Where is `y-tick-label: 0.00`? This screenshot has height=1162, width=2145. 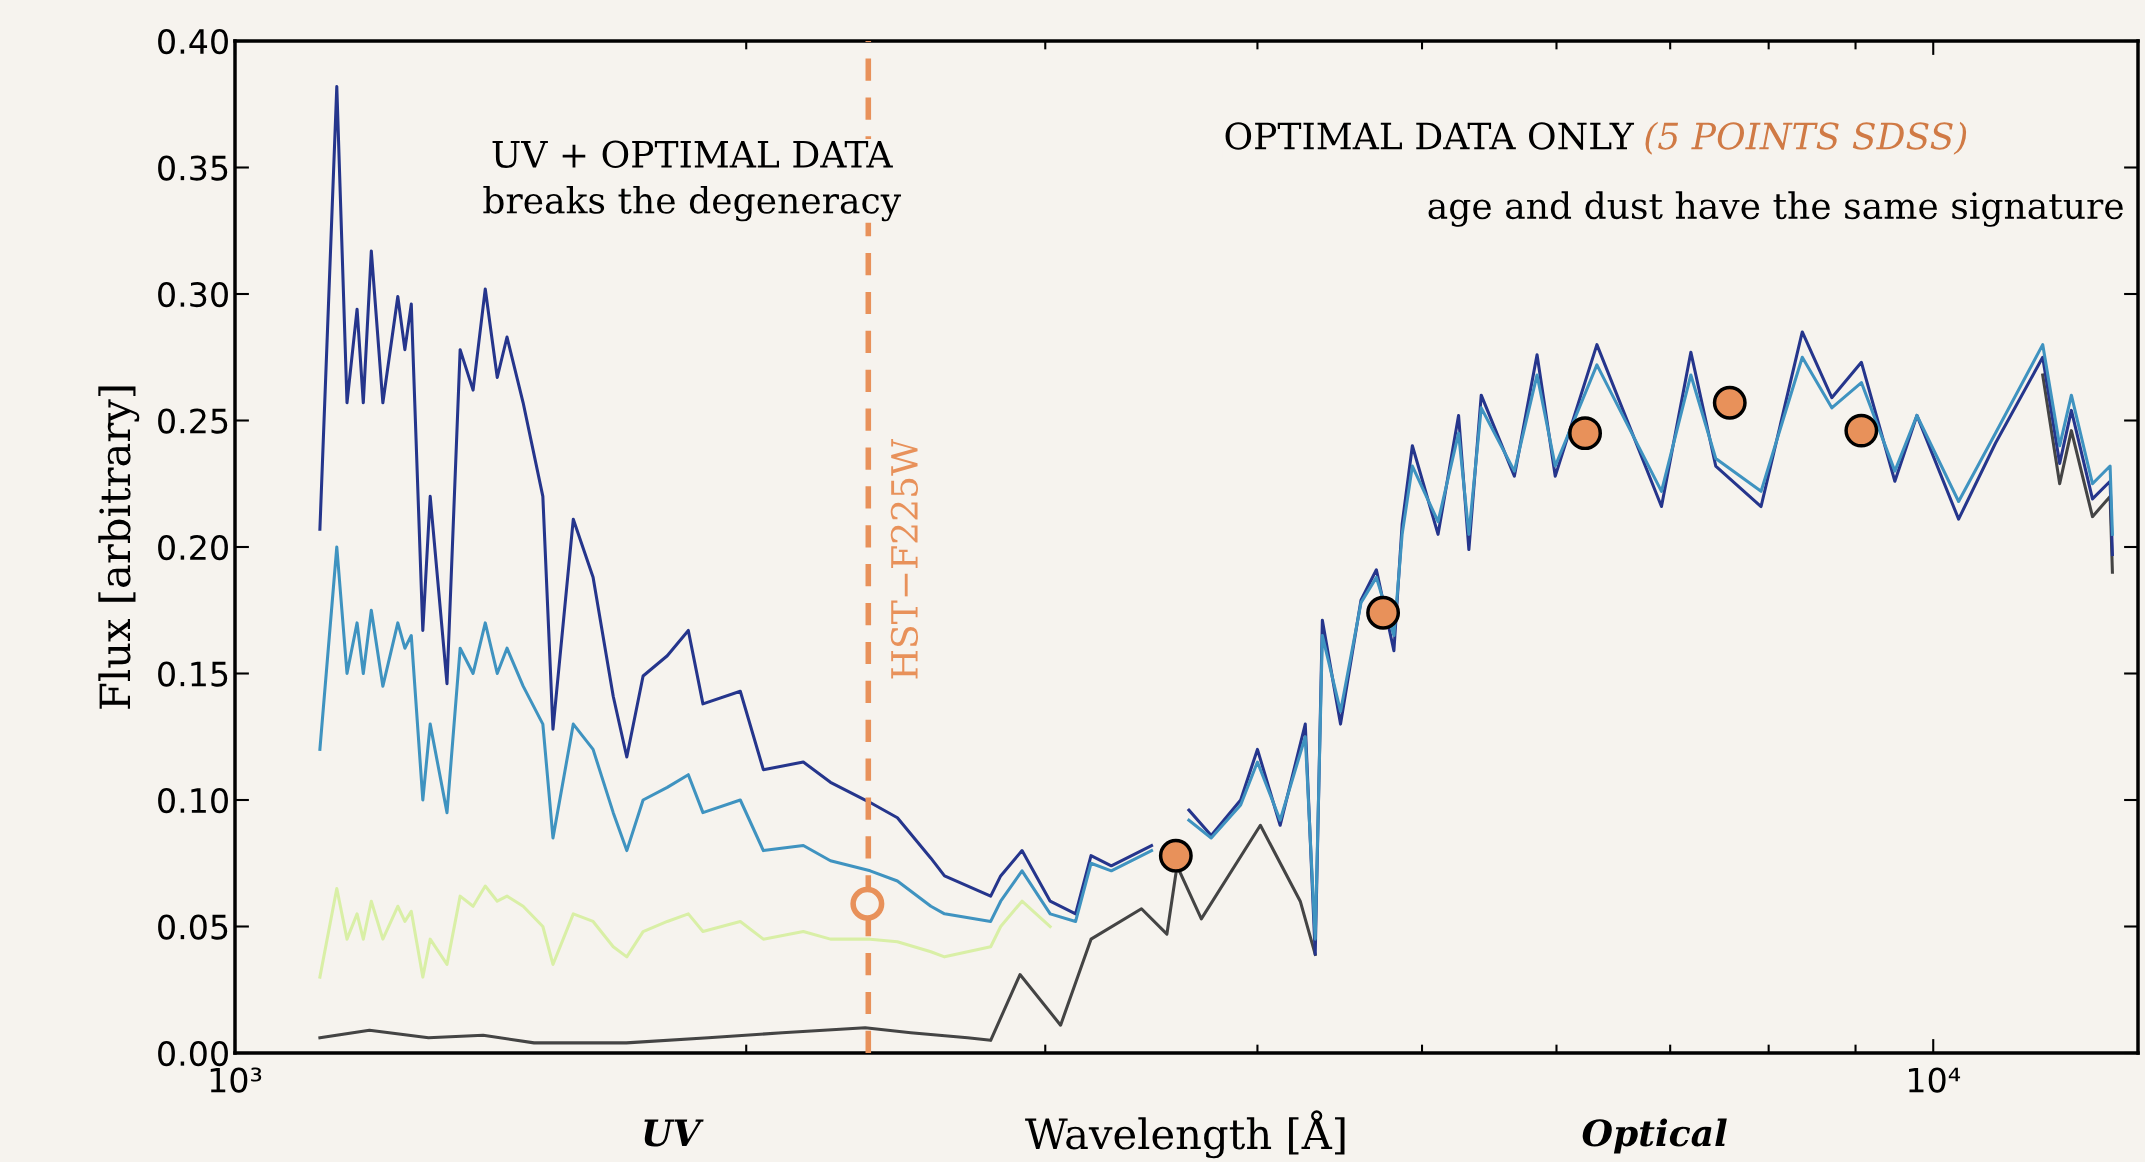
y-tick-label: 0.00 is located at coordinates (193, 1053).